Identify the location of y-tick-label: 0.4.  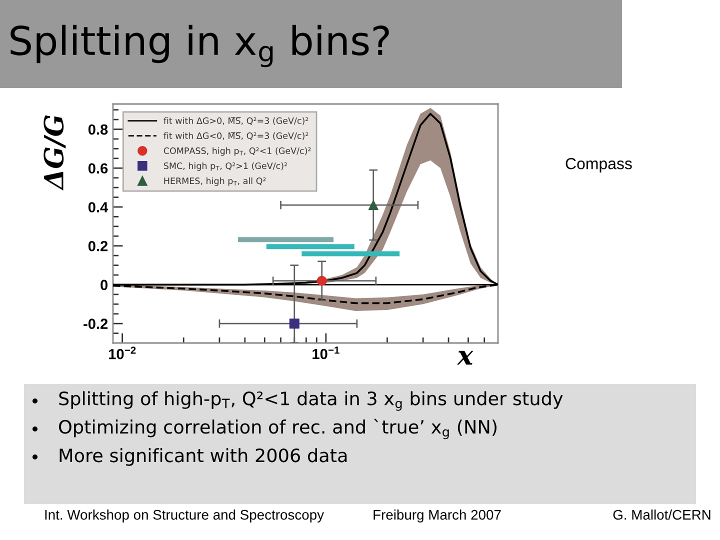
(98, 207).